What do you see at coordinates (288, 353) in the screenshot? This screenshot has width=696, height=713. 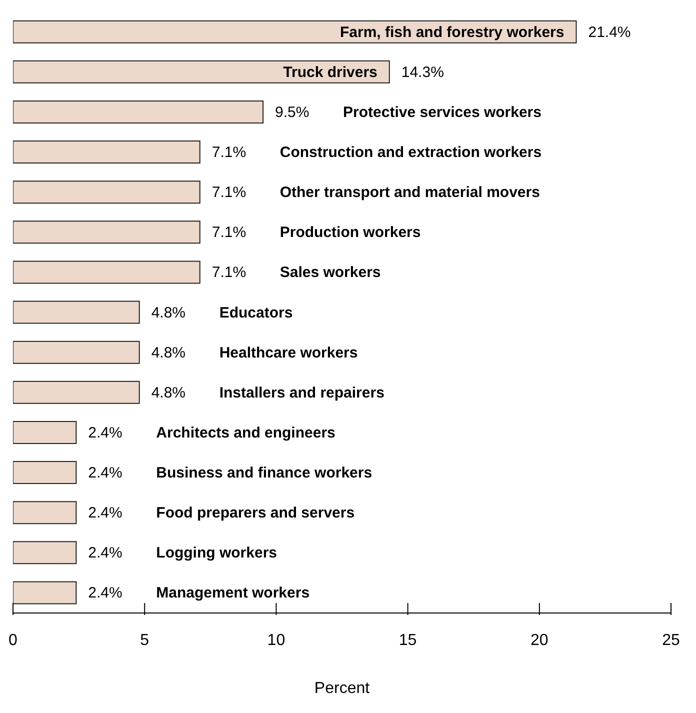 I see `y-tick-label: Healthcare workers` at bounding box center [288, 353].